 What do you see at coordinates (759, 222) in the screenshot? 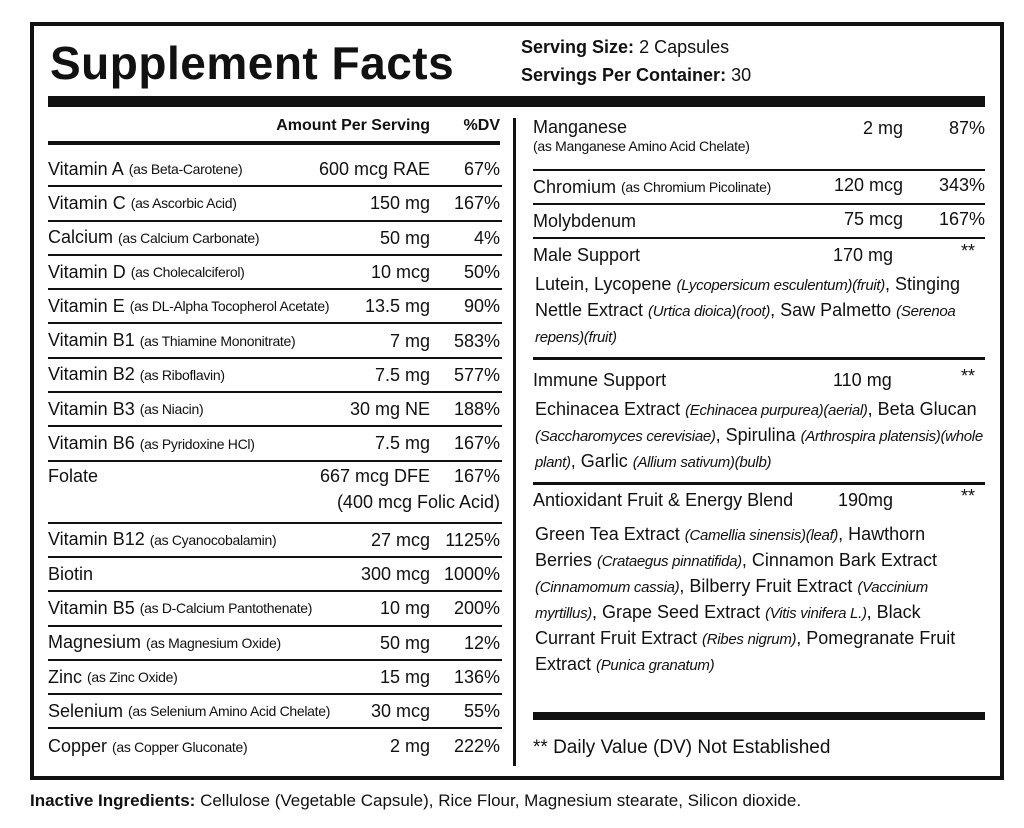
I see `nutrient-row: Molybdenum 75 mcg 167%` at bounding box center [759, 222].